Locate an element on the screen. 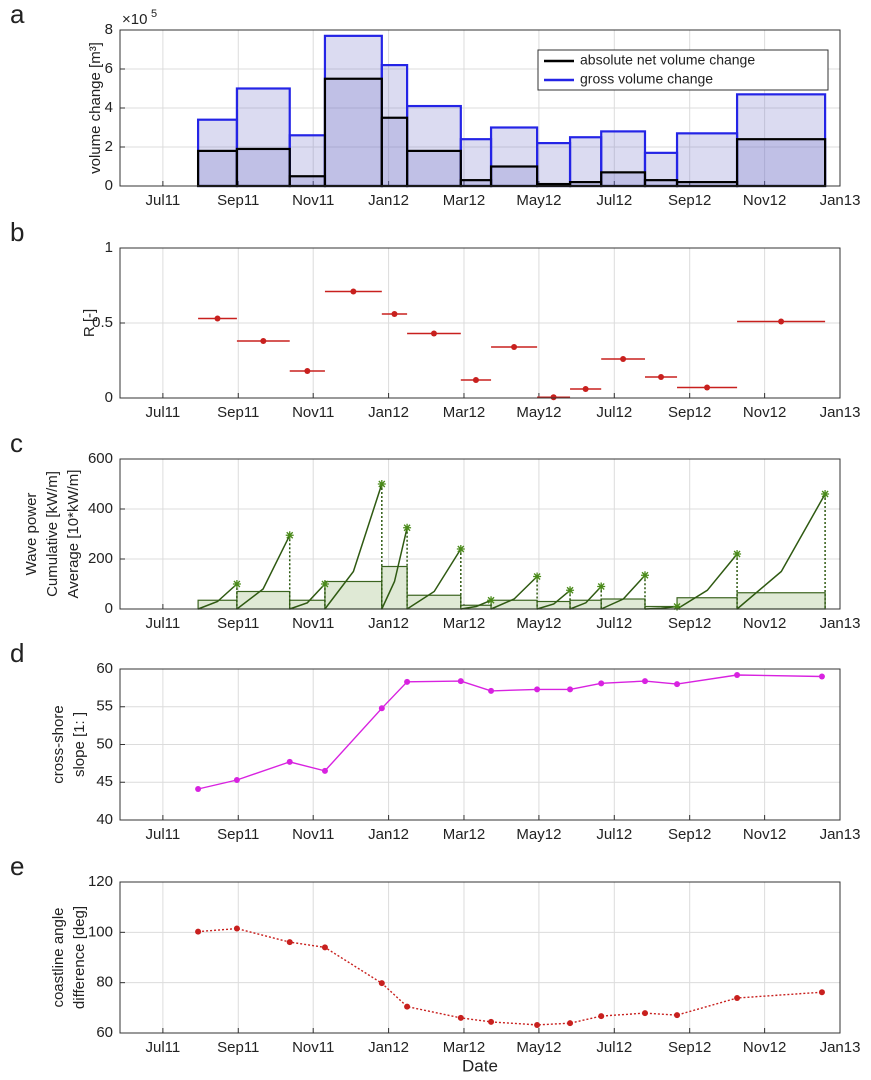 The image size is (871, 1080). x-axis-label: Date is located at coordinates (480, 1065).